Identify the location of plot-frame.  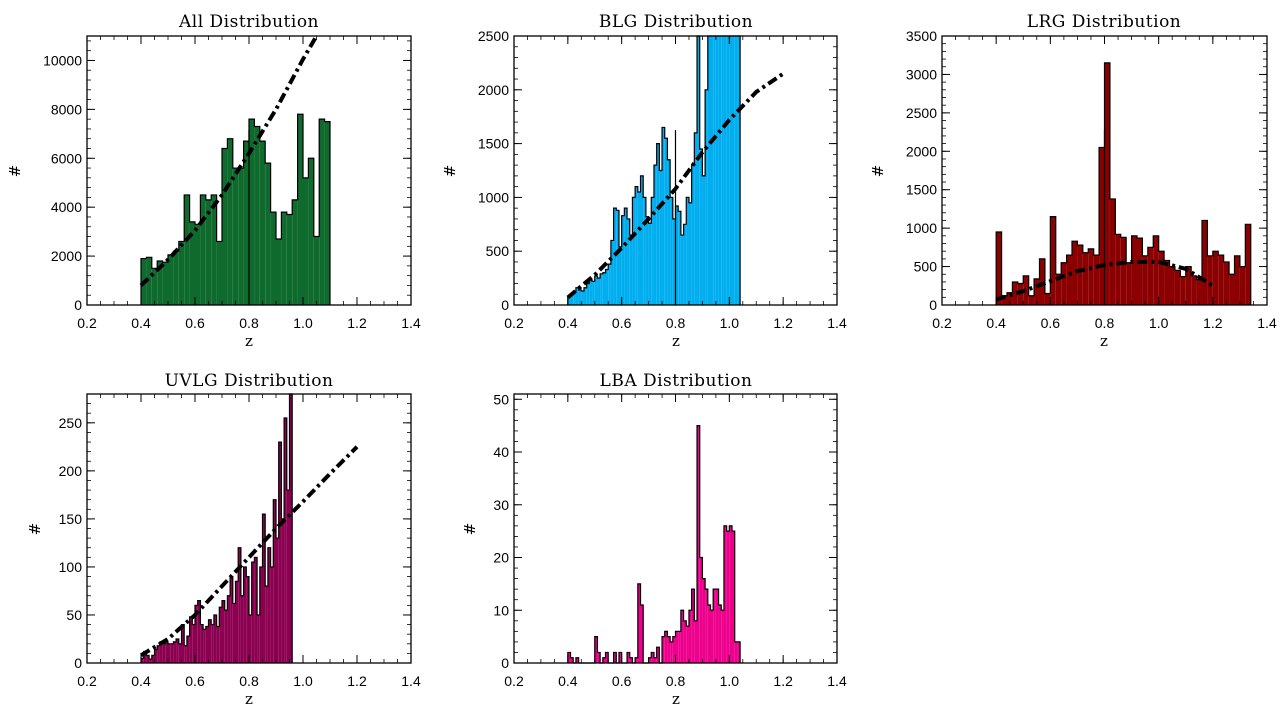
(675, 528).